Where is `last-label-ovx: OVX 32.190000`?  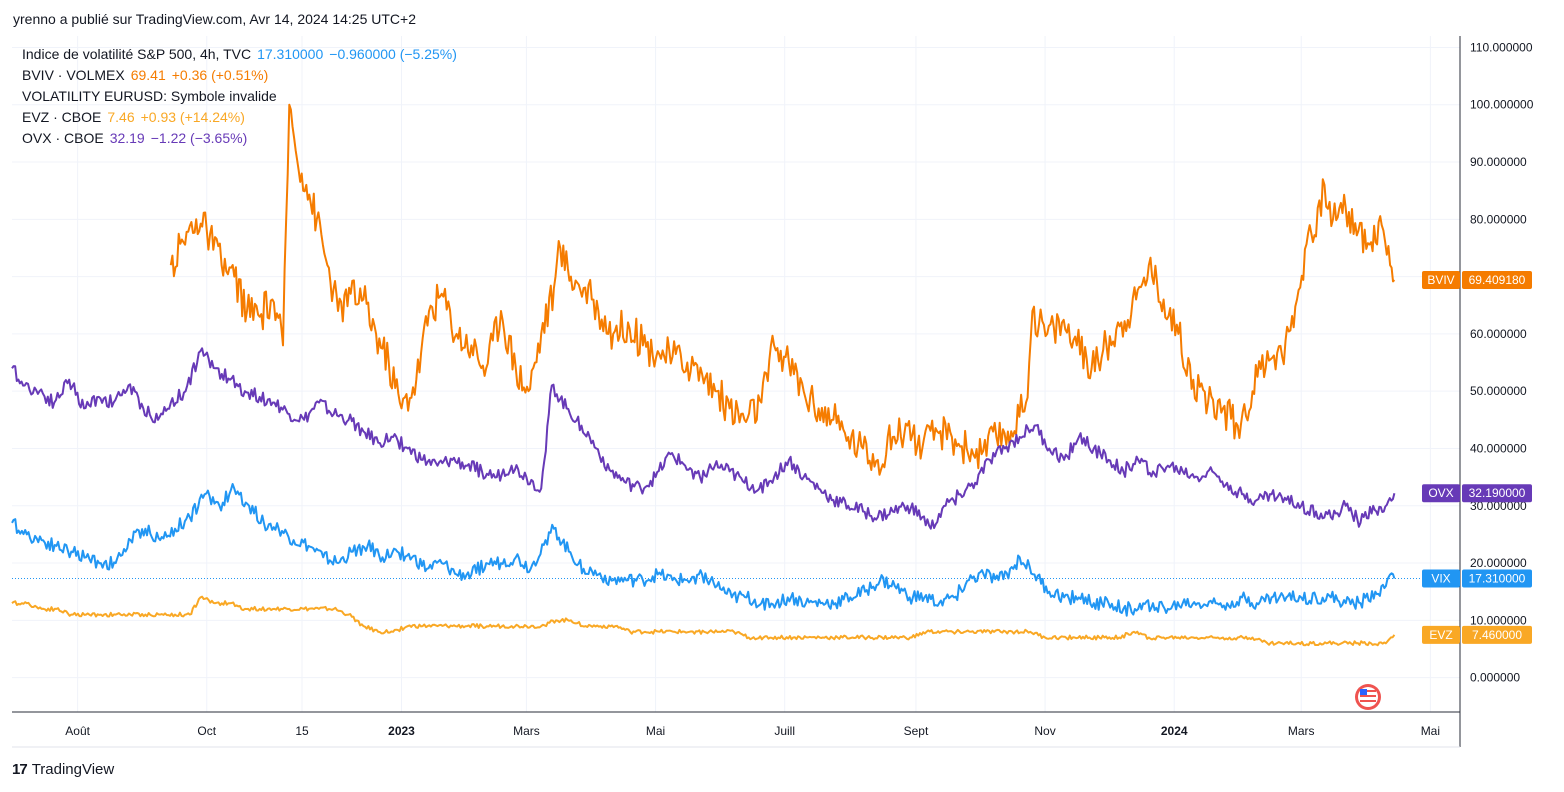 last-label-ovx: OVX 32.190000 is located at coordinates (1477, 493).